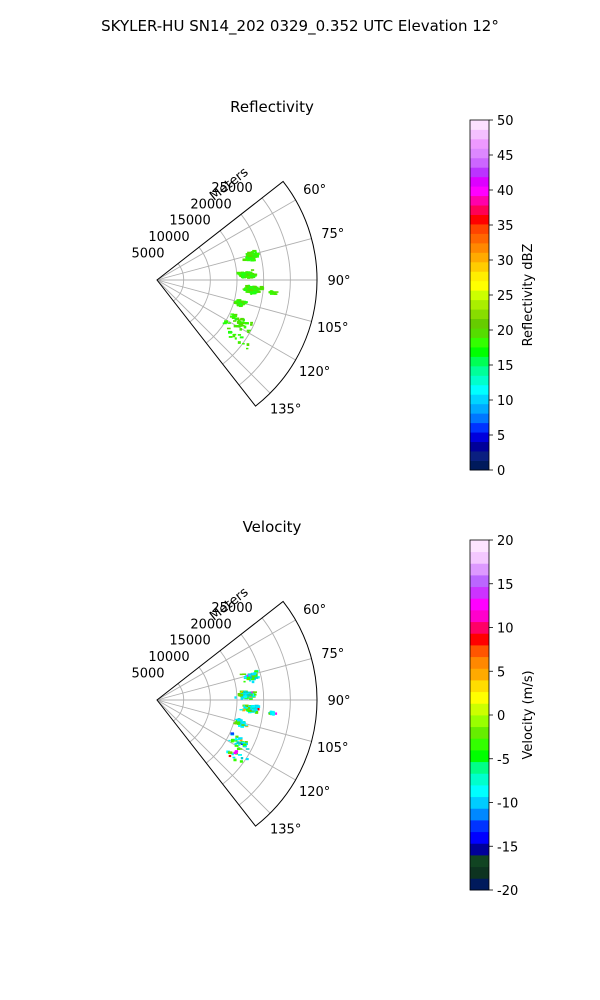 This screenshot has width=600, height=1000. Describe the element at coordinates (501, 471) in the screenshot. I see `colorbar-tick-label: 0` at that location.